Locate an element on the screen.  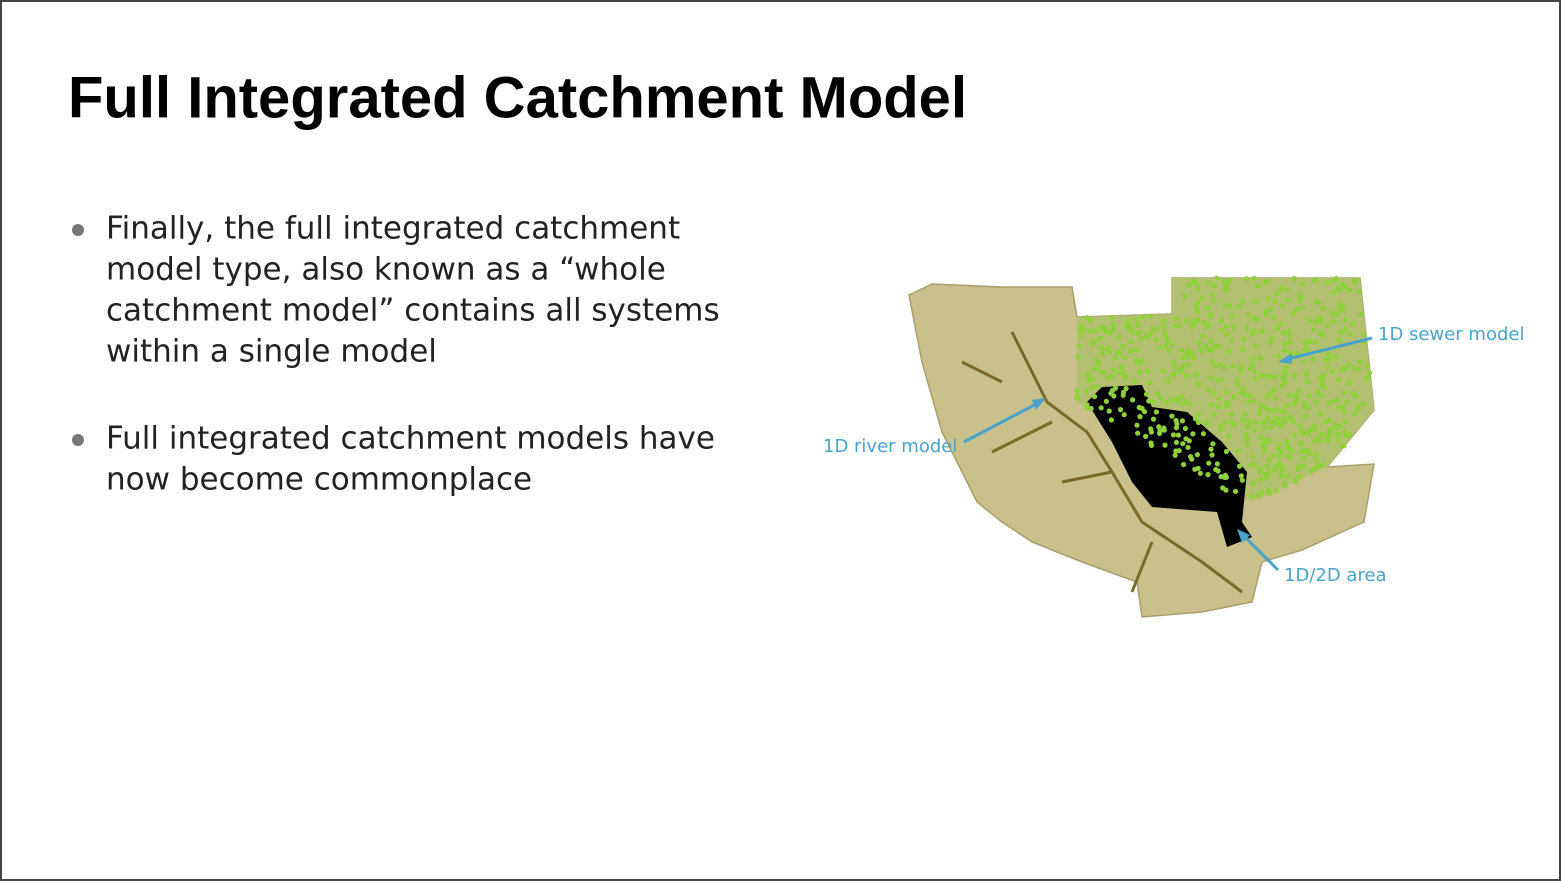
bullet-line: model type, also known as a “whole is located at coordinates (386, 270).